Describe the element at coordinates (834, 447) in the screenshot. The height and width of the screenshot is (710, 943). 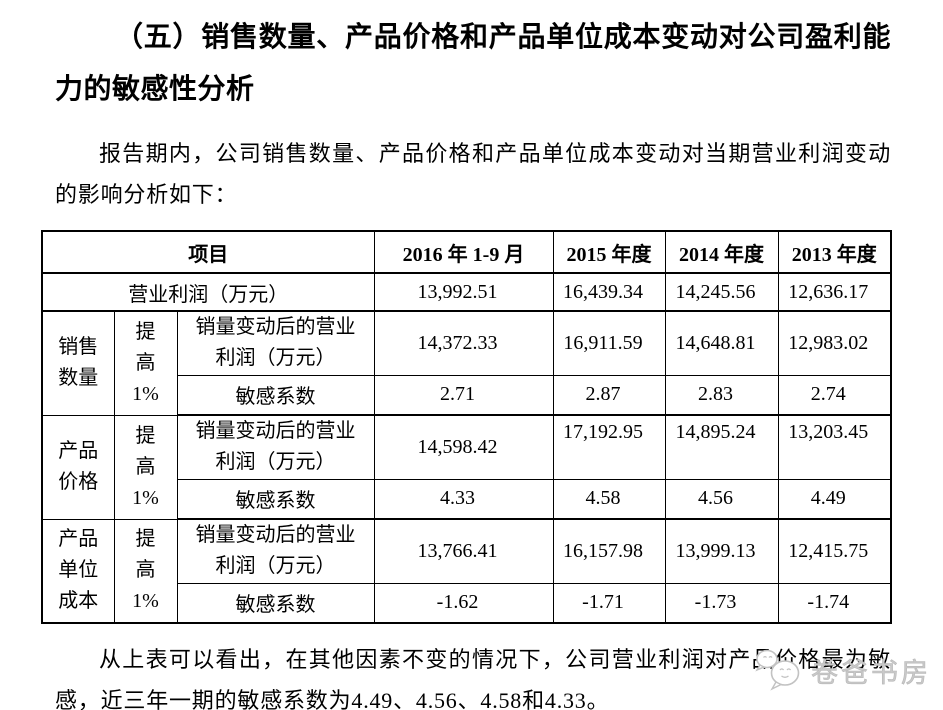
I see `value-cell: 13,203.45` at that location.